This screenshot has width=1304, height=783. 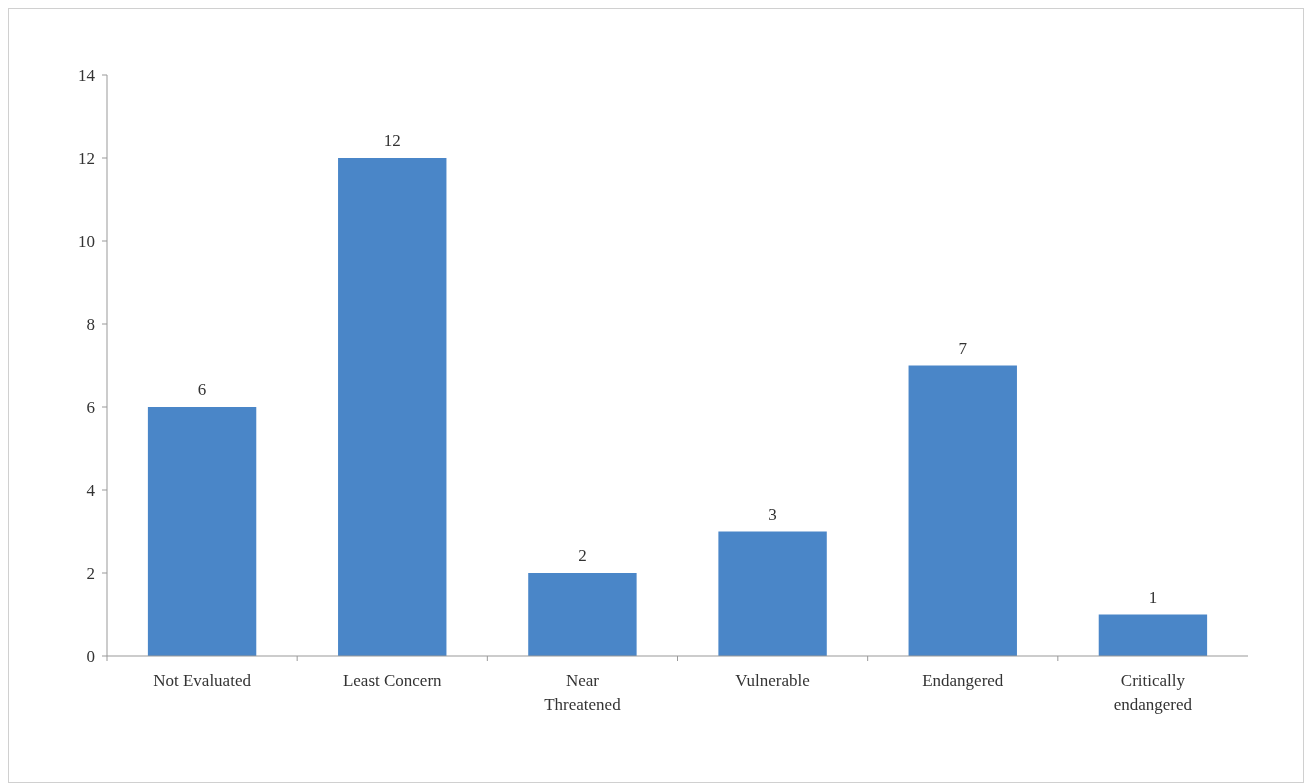 What do you see at coordinates (90, 573) in the screenshot?
I see `y-tick-label: 2` at bounding box center [90, 573].